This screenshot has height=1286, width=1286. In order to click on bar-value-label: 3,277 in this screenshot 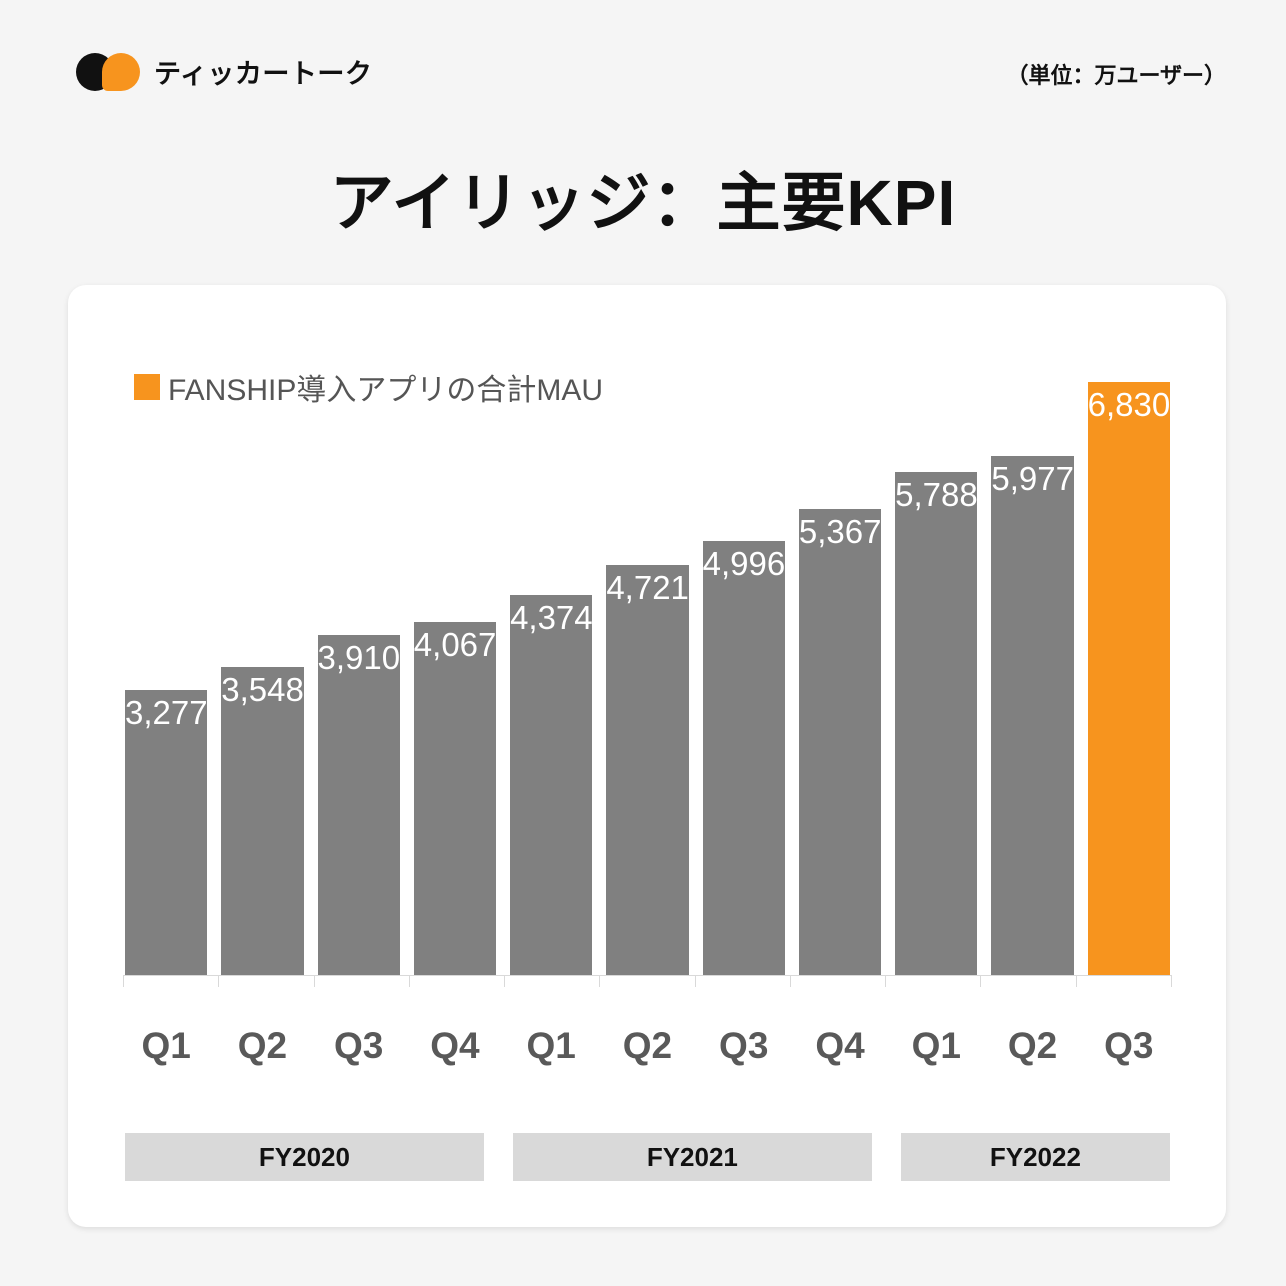, I will do `click(166, 713)`.